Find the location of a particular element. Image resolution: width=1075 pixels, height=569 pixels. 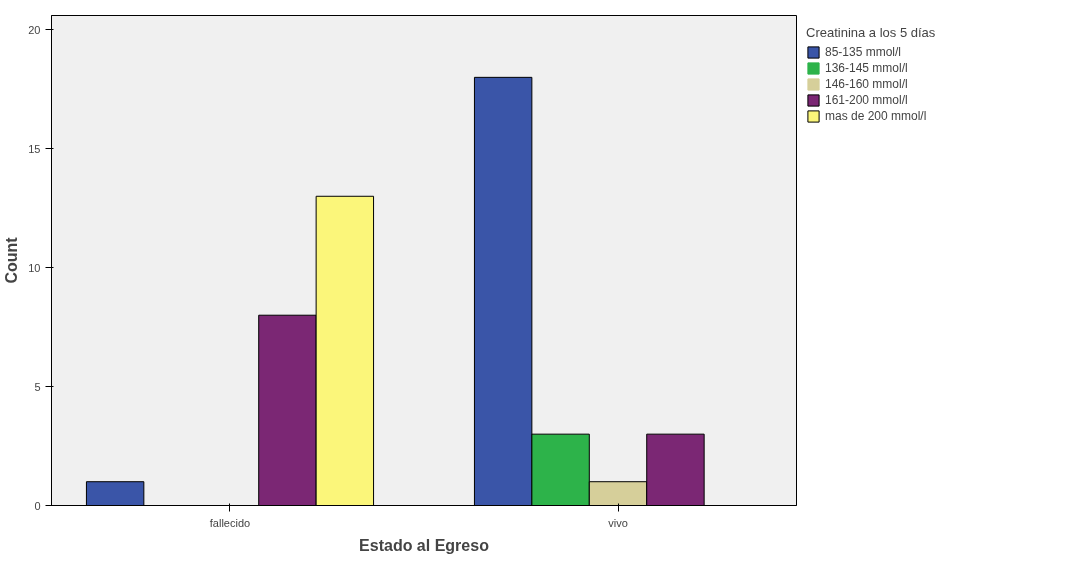

legend-title: Creatinina a los 5 días is located at coordinates (871, 32).